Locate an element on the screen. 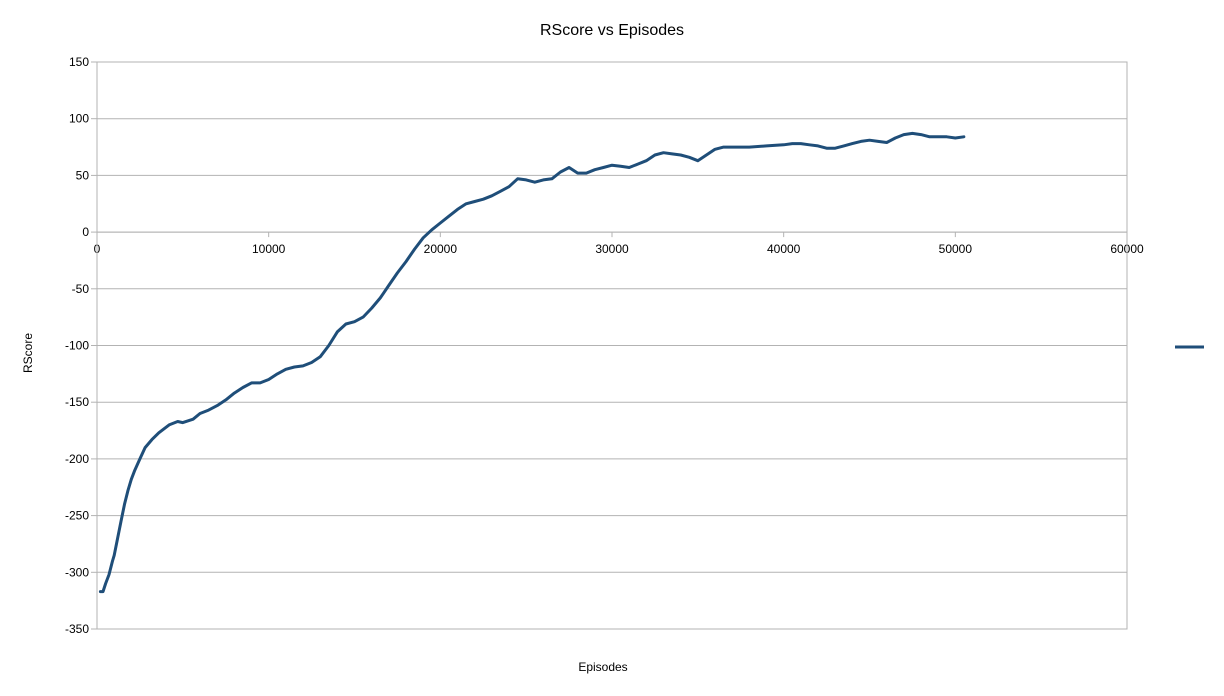  y-tick-label: -250 is located at coordinates (77, 516).